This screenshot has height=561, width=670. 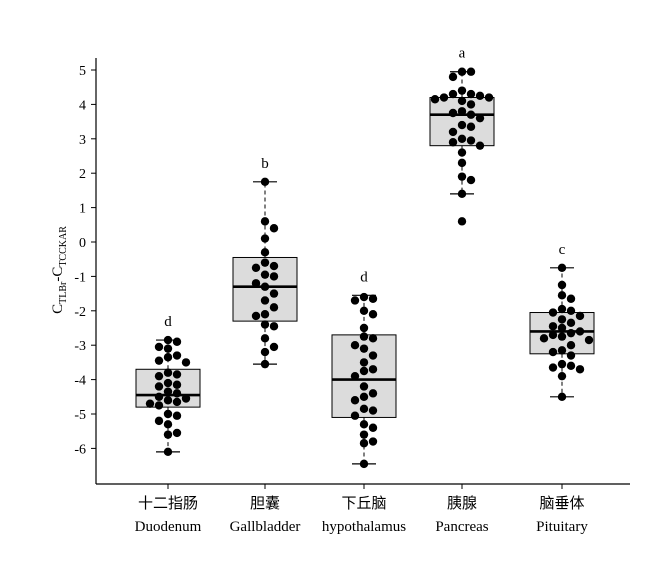 What do you see at coordinates (80, 449) in the screenshot?
I see `y-tick-label: -6` at bounding box center [80, 449].